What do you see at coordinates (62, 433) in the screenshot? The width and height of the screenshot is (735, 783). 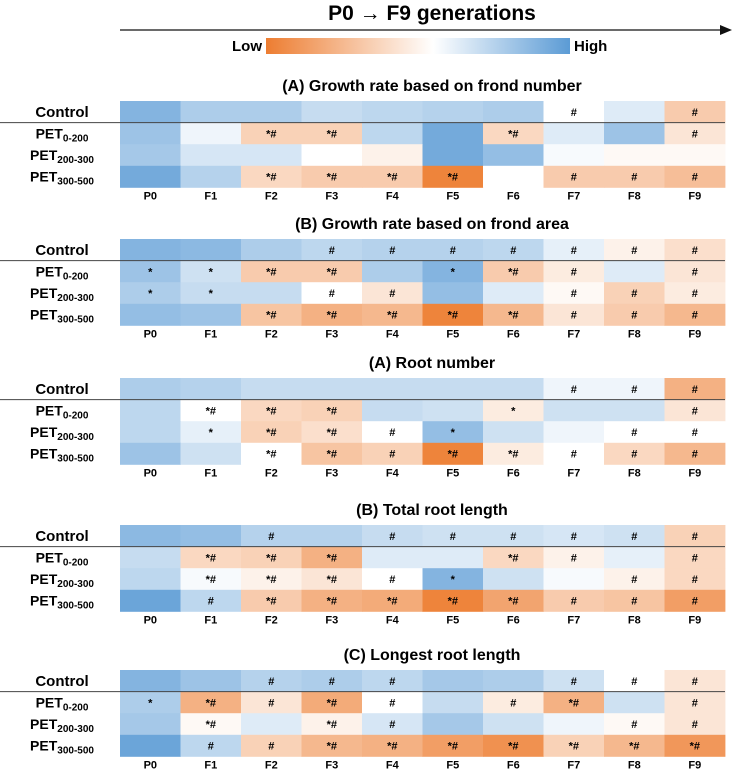 I see `row-label: PET200-300` at bounding box center [62, 433].